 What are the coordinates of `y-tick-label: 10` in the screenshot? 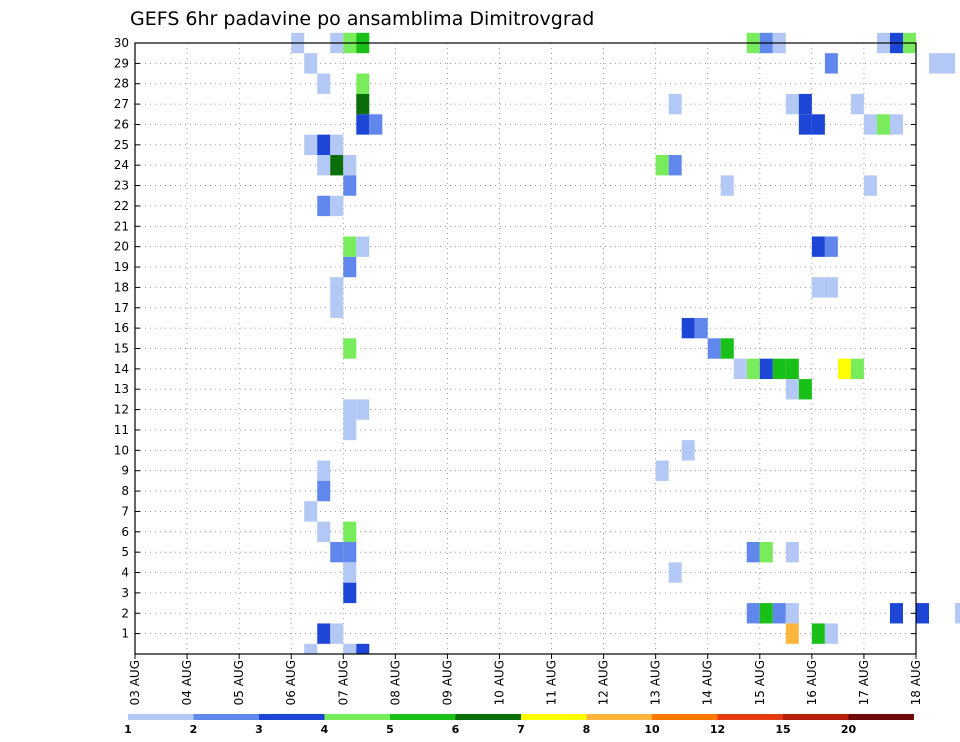 It's located at (121, 450).